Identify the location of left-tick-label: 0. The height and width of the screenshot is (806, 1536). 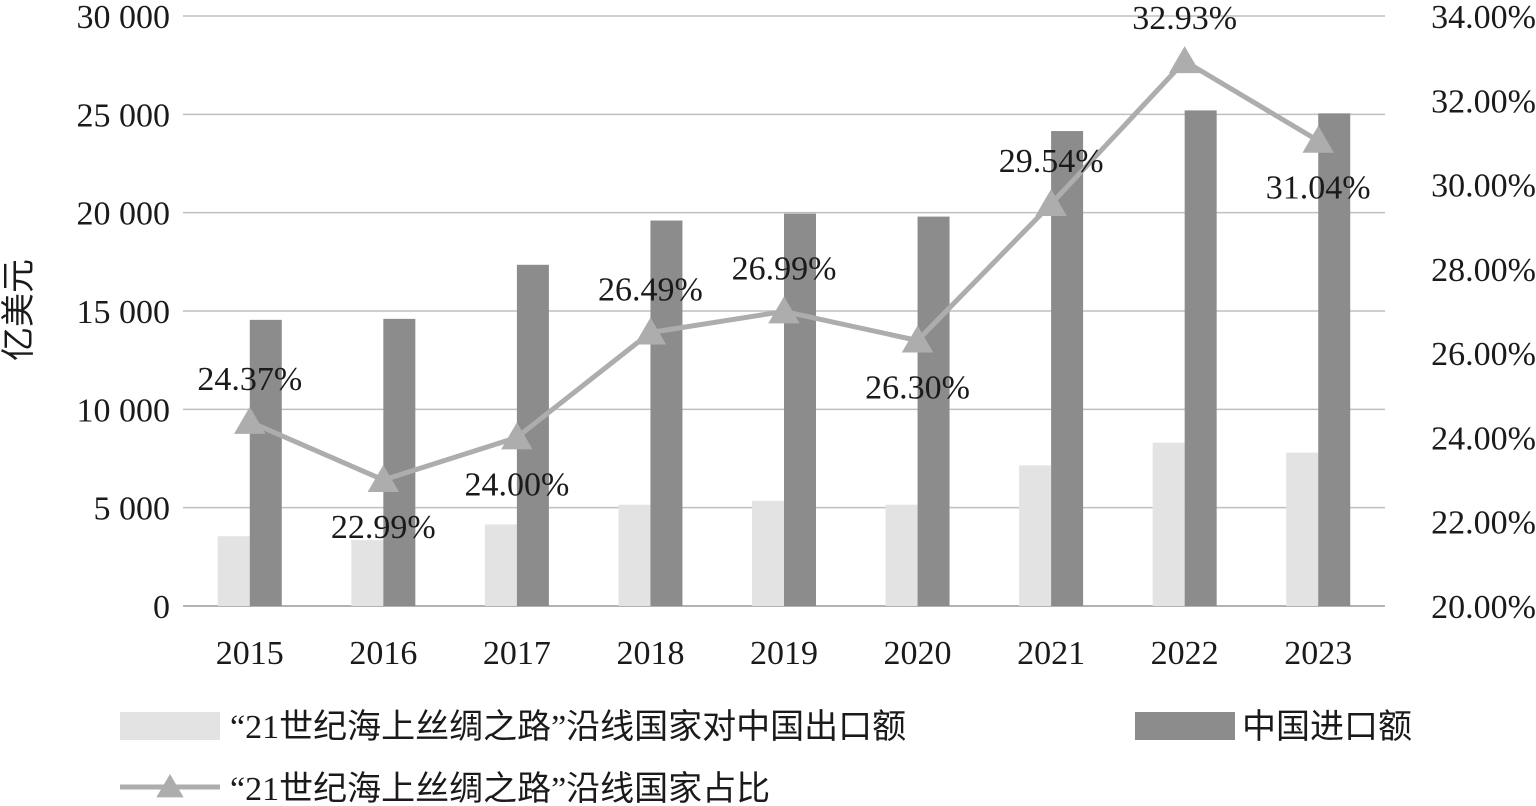
(161, 607).